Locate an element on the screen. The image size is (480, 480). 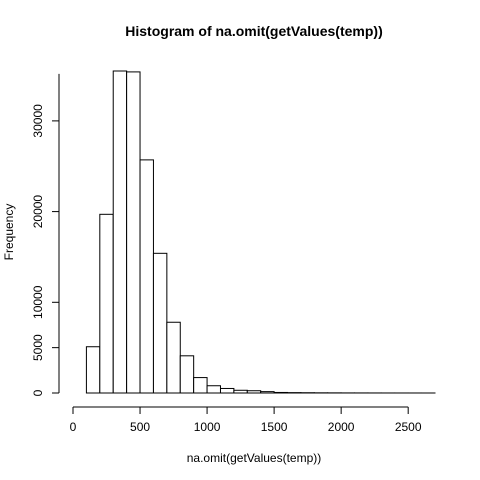
y-axis: 0 5000 10000 20000 30000 is located at coordinates (45, 234).